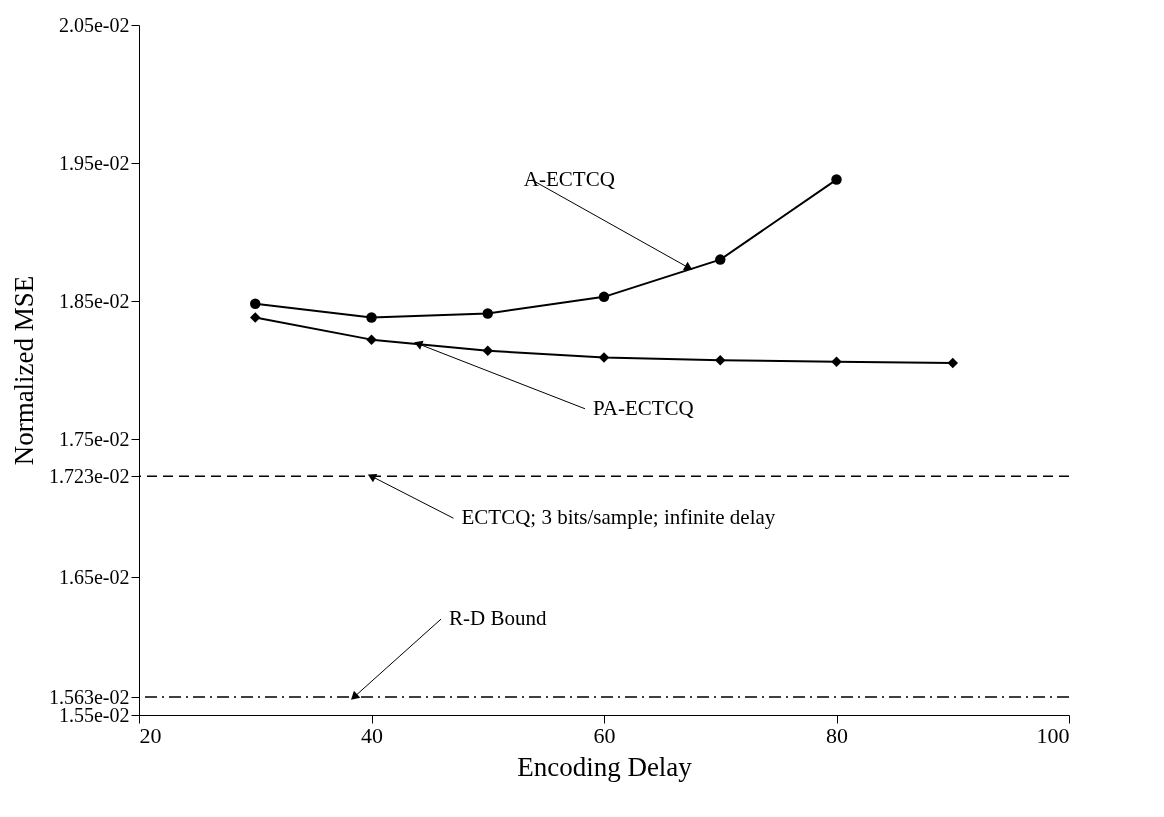 The width and height of the screenshot is (1164, 817). What do you see at coordinates (94, 438) in the screenshot?
I see `y-tick-label: 1.75e-02` at bounding box center [94, 438].